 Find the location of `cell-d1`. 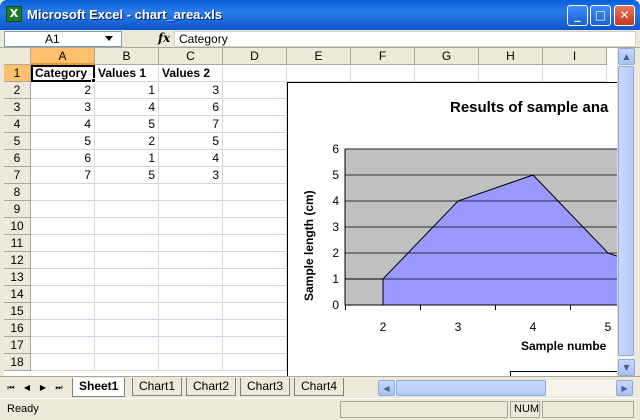

cell-d1 is located at coordinates (255, 73).